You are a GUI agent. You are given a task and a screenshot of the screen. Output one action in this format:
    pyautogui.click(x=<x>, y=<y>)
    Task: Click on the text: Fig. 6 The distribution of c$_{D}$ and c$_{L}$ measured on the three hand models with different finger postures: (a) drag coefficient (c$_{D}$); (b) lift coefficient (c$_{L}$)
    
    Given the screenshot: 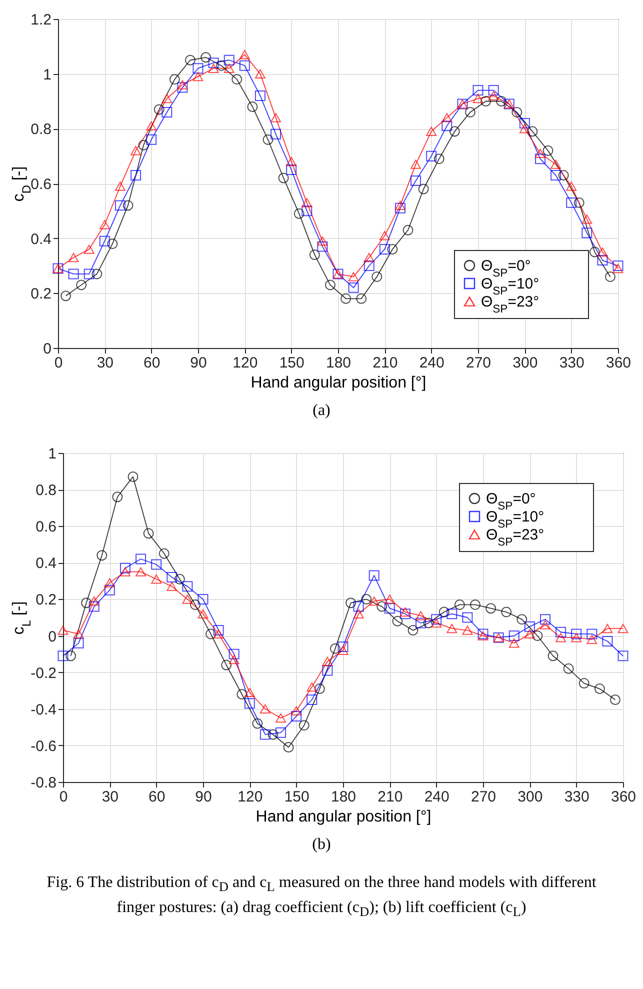 What is the action you would take?
    pyautogui.click(x=321, y=897)
    